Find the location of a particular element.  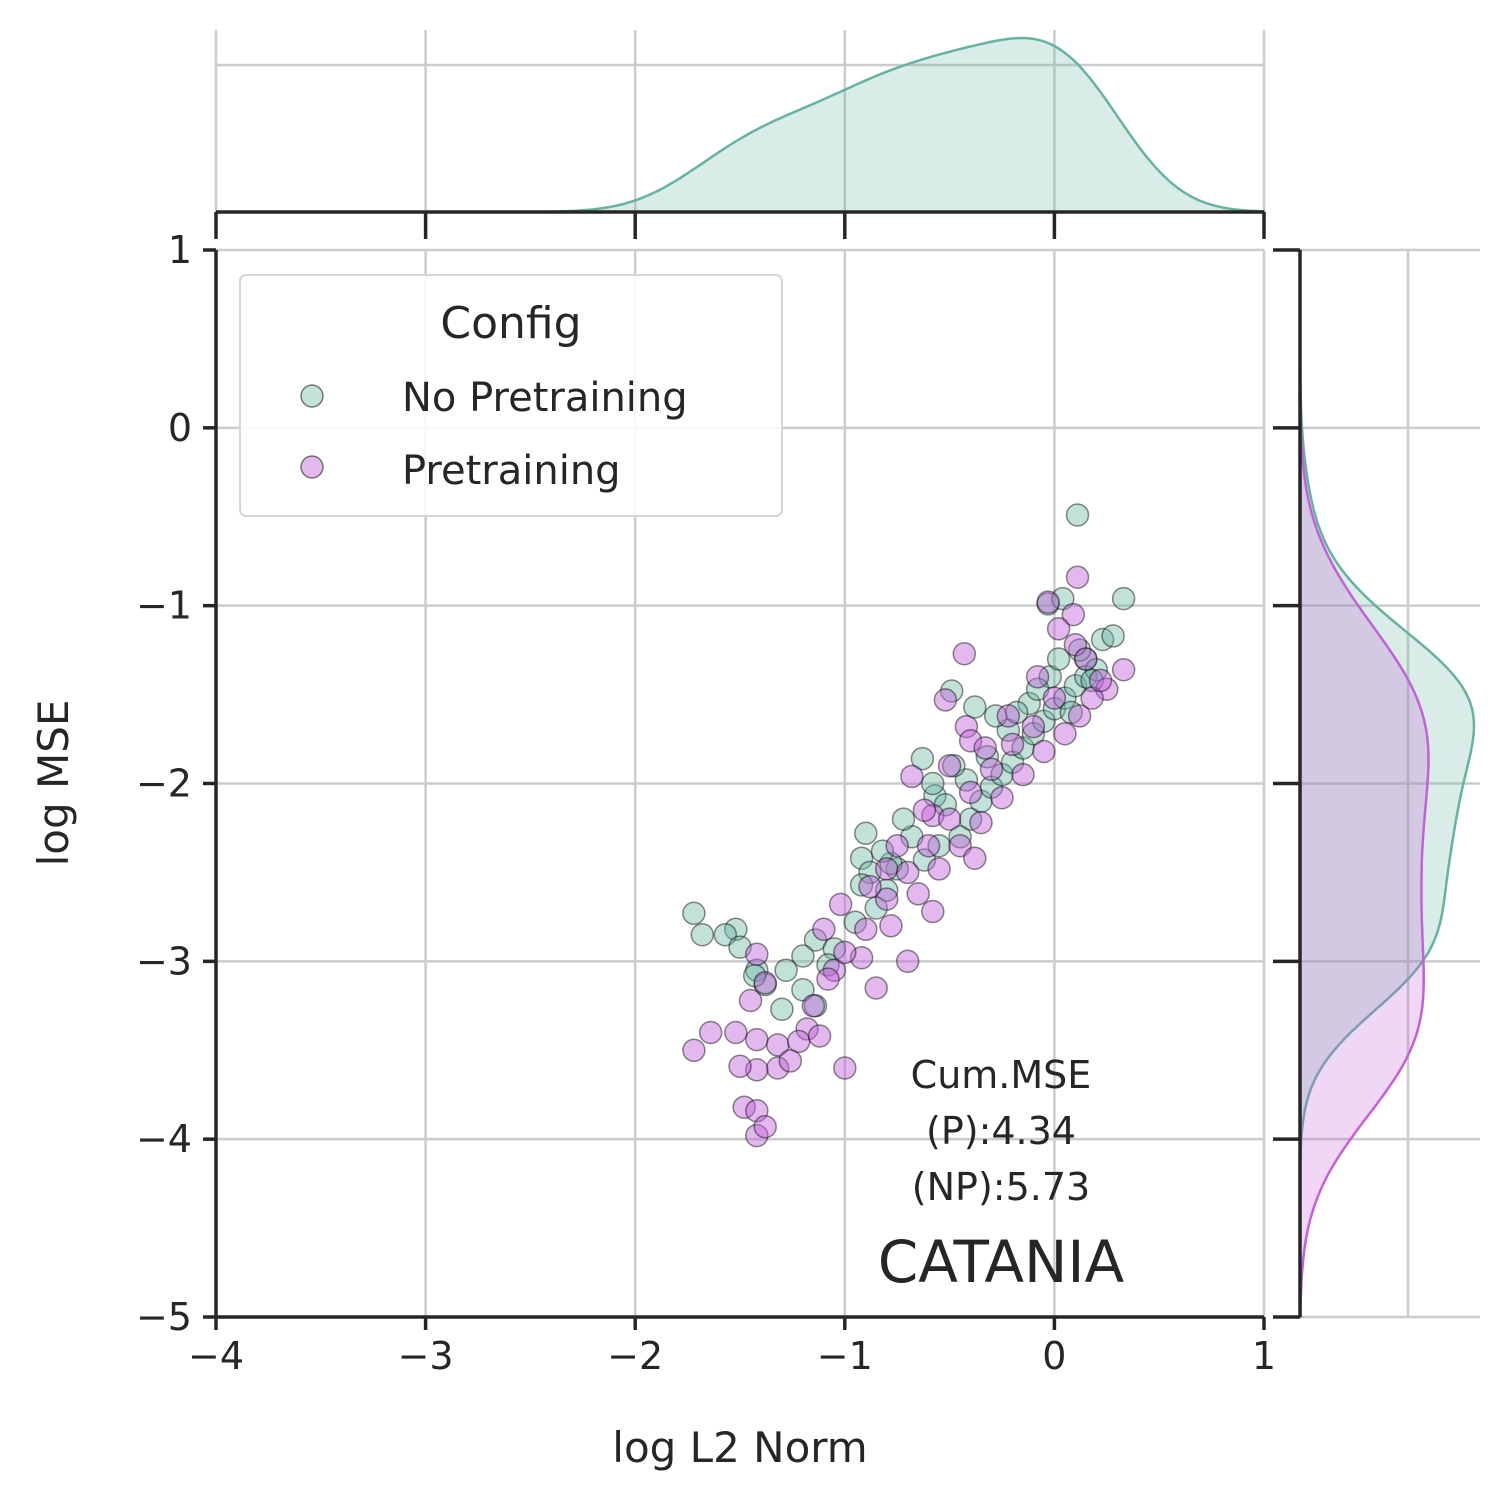

x-tick-label-5: 1 is located at coordinates (1264, 1356).